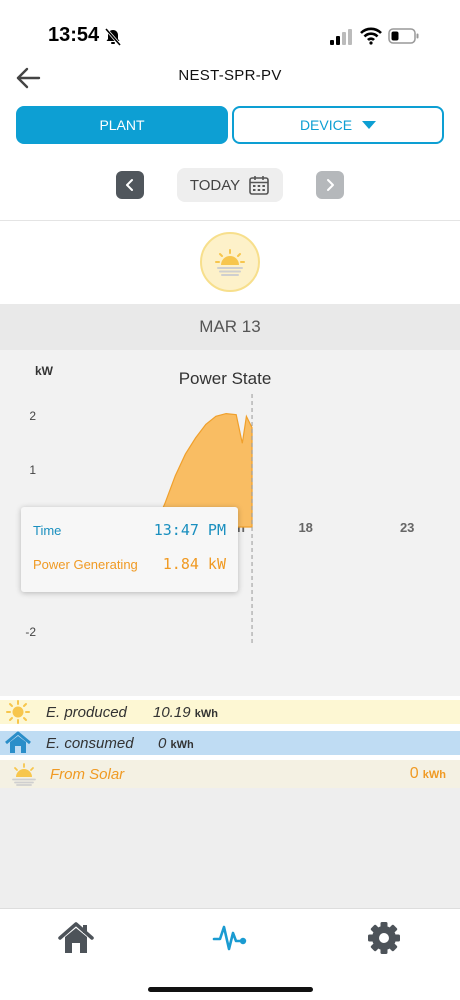 This screenshot has width=460, height=1000. I want to click on energy-produced-value: 10.19, so click(172, 712).